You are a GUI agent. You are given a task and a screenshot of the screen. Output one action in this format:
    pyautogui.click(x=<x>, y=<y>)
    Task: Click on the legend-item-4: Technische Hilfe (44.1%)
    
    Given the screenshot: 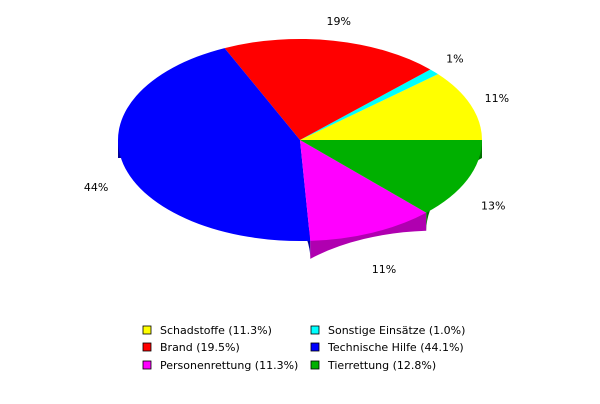 What is the action you would take?
    pyautogui.click(x=387, y=347)
    